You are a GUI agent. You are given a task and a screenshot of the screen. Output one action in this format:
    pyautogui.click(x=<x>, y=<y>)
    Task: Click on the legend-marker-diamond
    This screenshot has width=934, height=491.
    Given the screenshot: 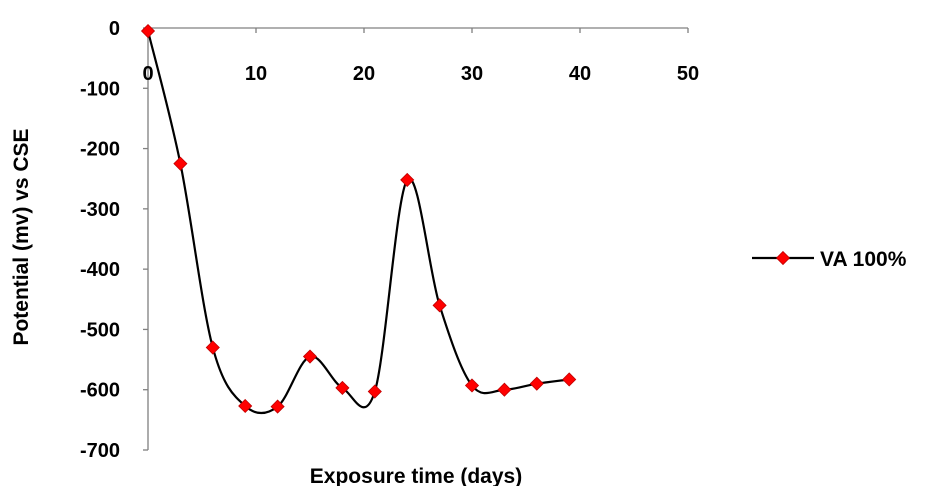 What is the action you would take?
    pyautogui.click(x=783, y=258)
    